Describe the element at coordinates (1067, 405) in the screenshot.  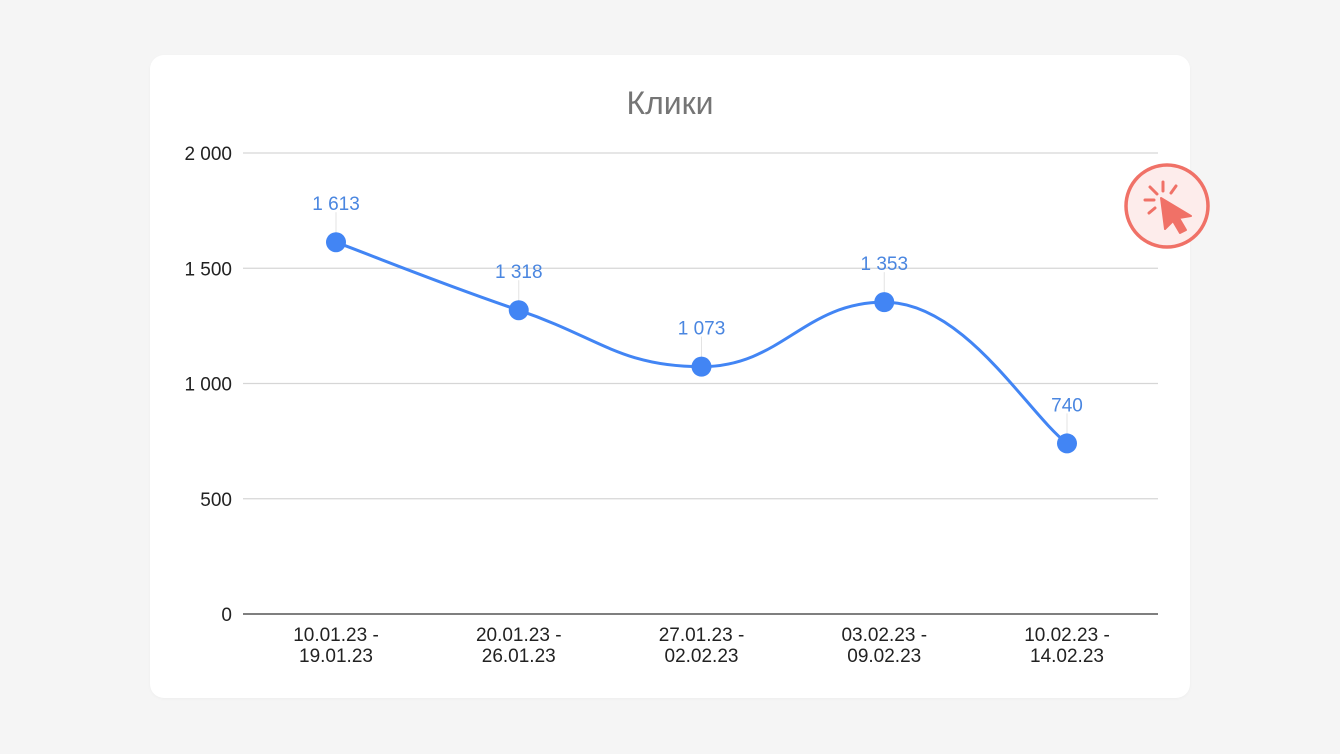
I see `data-label: 740` at that location.